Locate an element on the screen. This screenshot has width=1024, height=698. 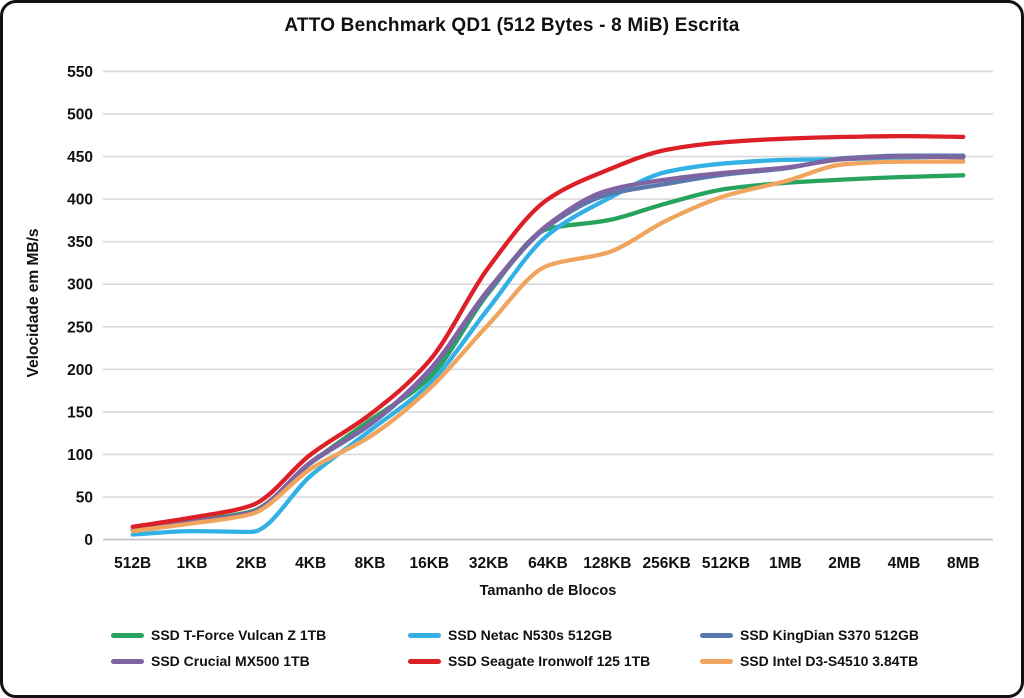
y-tick-label: 500 is located at coordinates (80, 114).